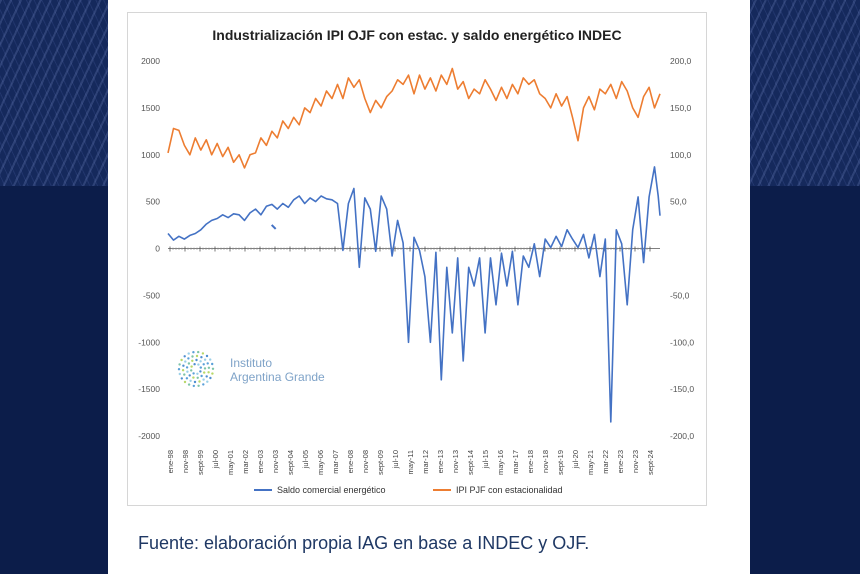 This screenshot has width=860, height=574. I want to click on left-tick-label: -1000, so click(149, 342).